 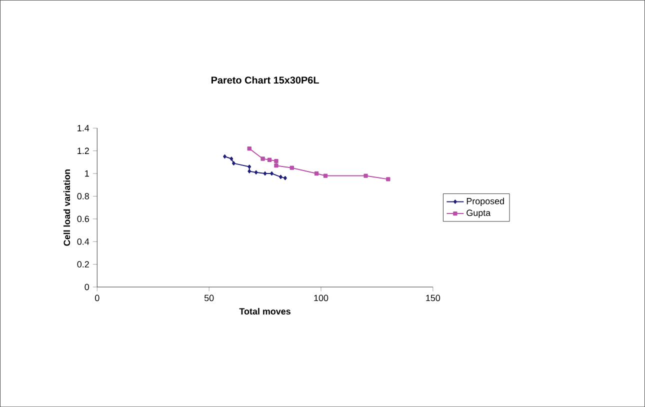 What do you see at coordinates (485, 202) in the screenshot?
I see `legend-label: Proposed` at bounding box center [485, 202].